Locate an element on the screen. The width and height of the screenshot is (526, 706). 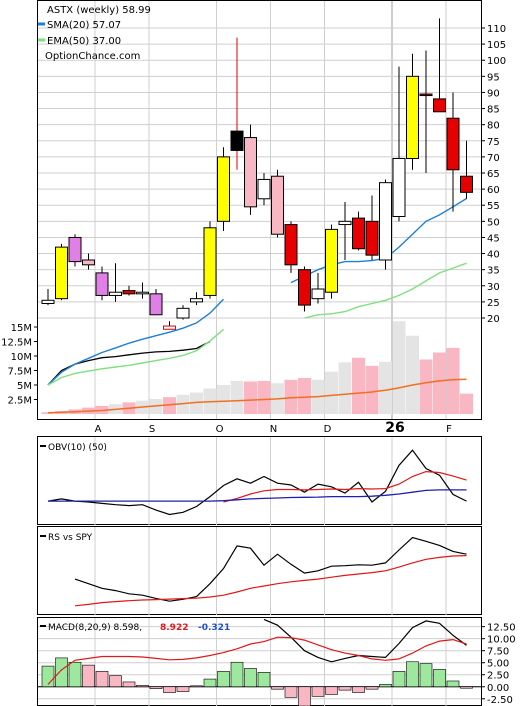
volume-tick-label: 12.5M is located at coordinates (16, 343).